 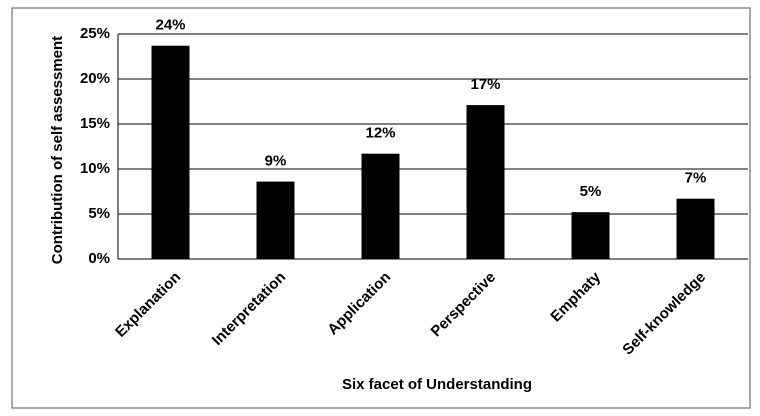 I want to click on y-tick-label: 25%, so click(x=95, y=33).